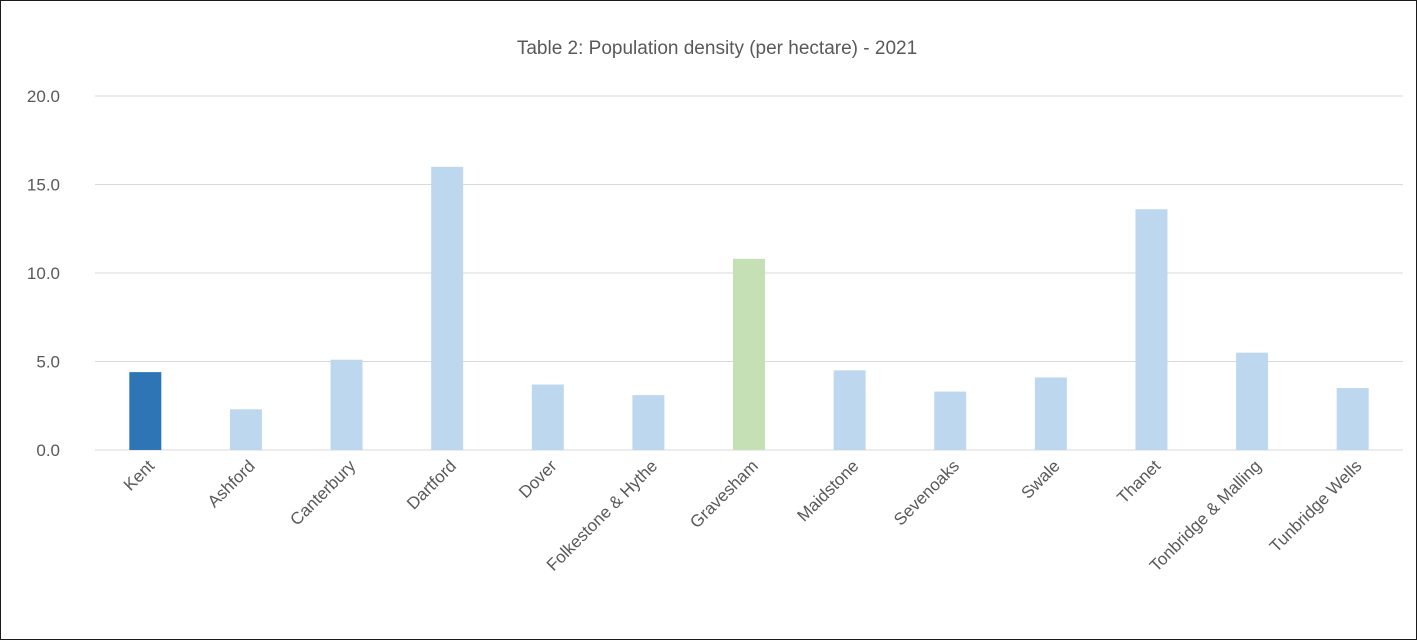 The height and width of the screenshot is (641, 1417). What do you see at coordinates (1040, 479) in the screenshot?
I see `x-category-label: Swale` at bounding box center [1040, 479].